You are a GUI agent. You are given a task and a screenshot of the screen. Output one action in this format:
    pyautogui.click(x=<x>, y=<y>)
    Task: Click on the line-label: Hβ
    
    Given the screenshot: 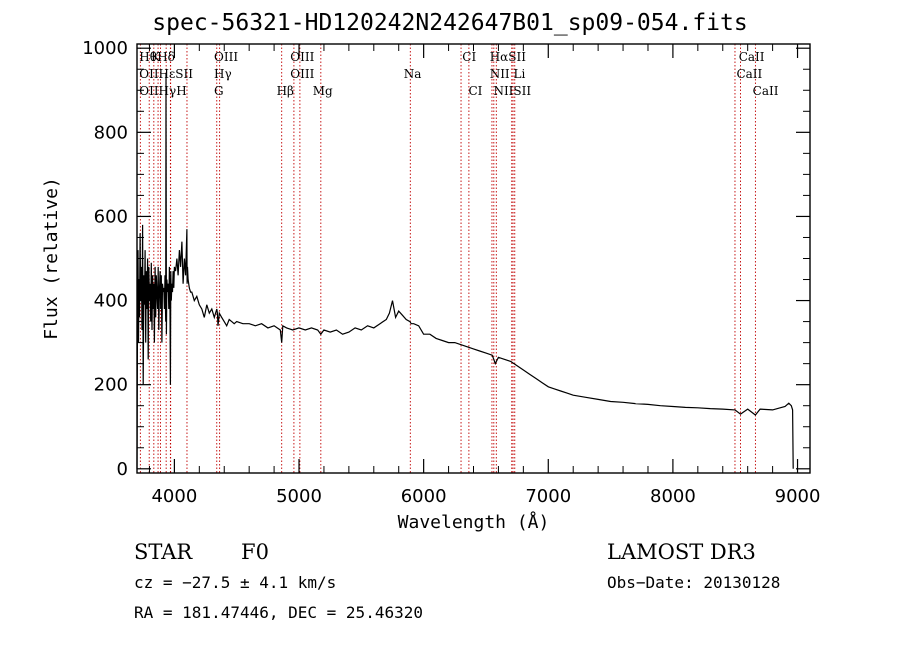 What is the action you would take?
    pyautogui.click(x=285, y=91)
    